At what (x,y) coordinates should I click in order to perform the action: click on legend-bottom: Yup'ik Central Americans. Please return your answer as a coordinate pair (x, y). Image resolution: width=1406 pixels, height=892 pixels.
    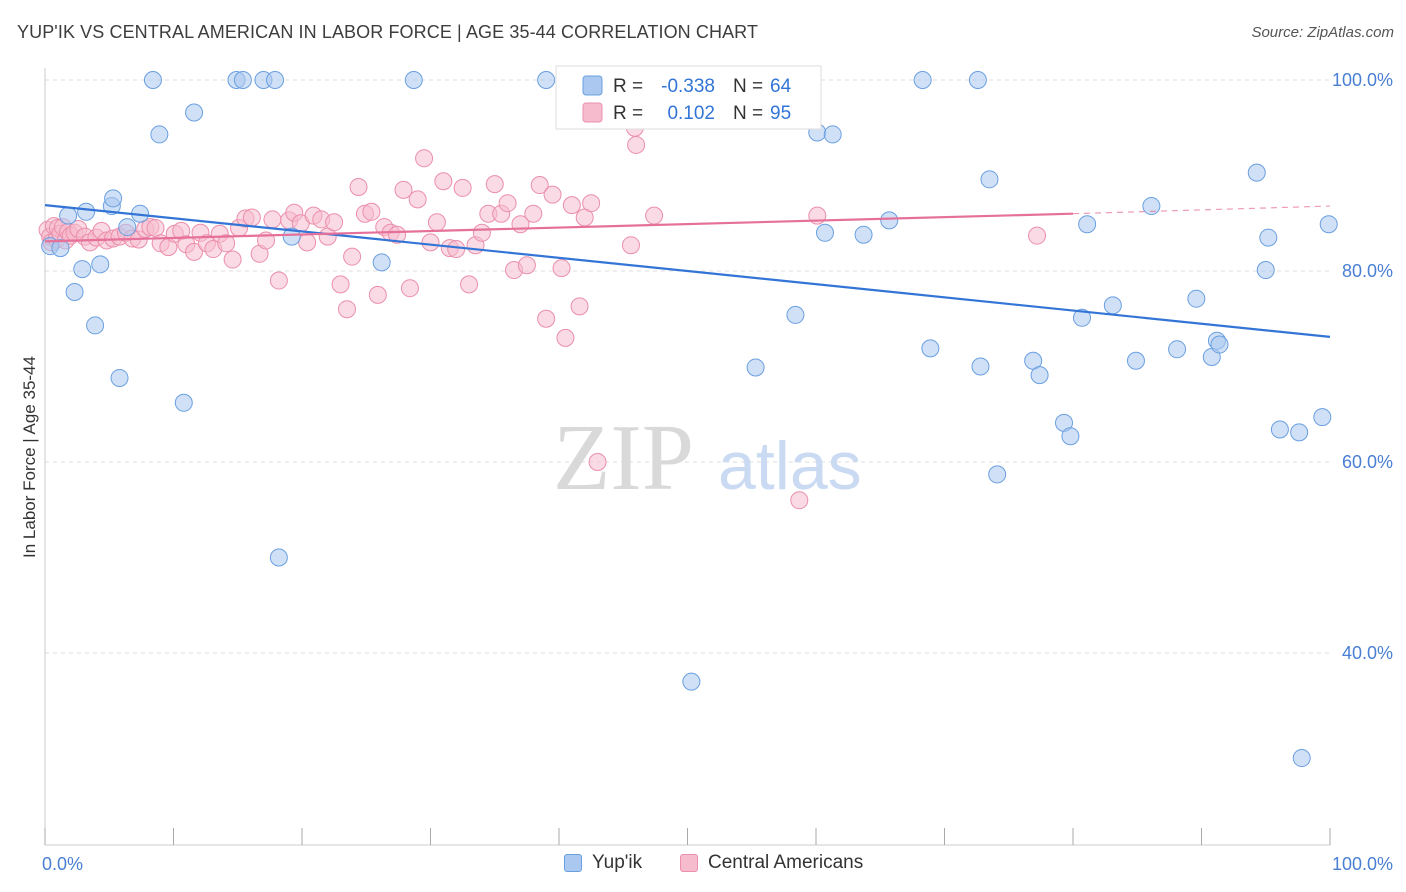
    Looking at the image, I should click on (703, 867).